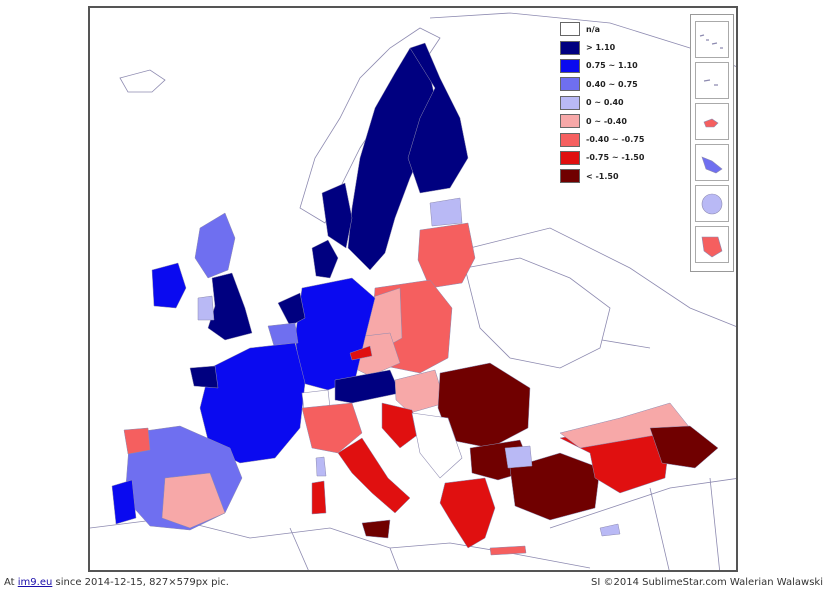 The width and height of the screenshot is (827, 591). Describe the element at coordinates (537, 313) in the screenshot. I see `outline-belarus-ukraine` at that location.